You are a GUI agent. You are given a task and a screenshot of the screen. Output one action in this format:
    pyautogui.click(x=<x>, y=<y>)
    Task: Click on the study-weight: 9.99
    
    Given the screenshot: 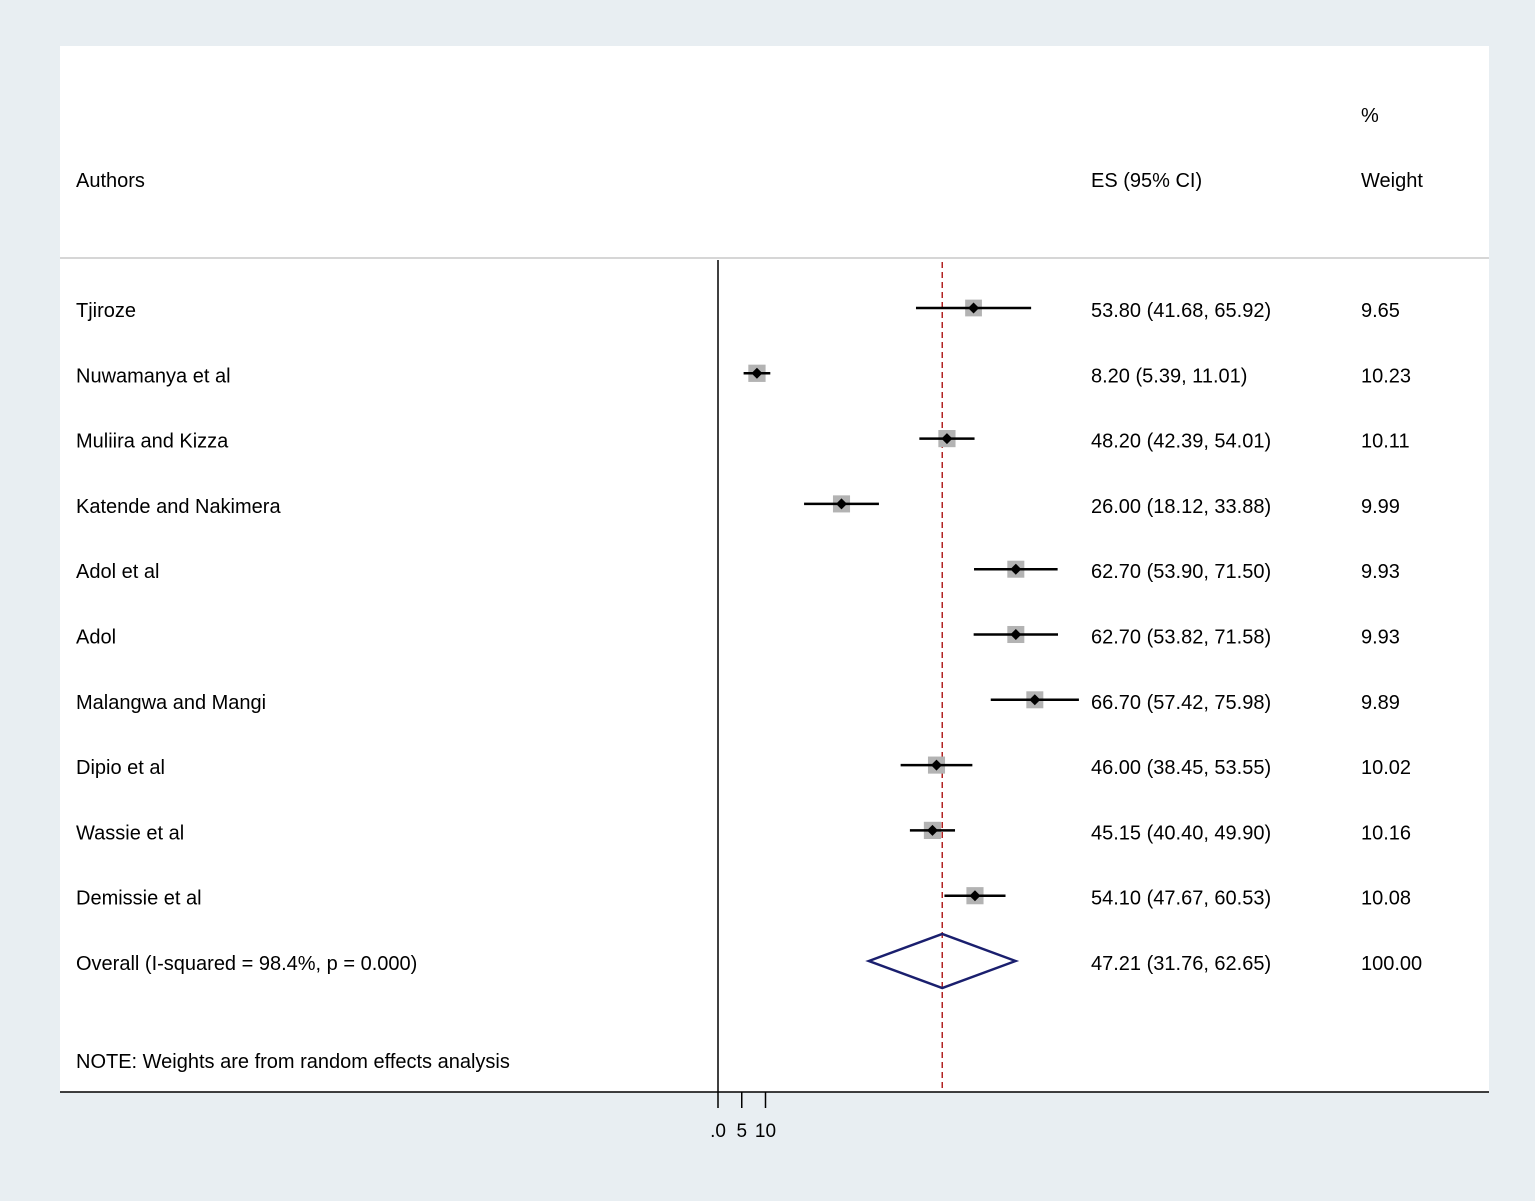 What is the action you would take?
    pyautogui.click(x=1380, y=507)
    